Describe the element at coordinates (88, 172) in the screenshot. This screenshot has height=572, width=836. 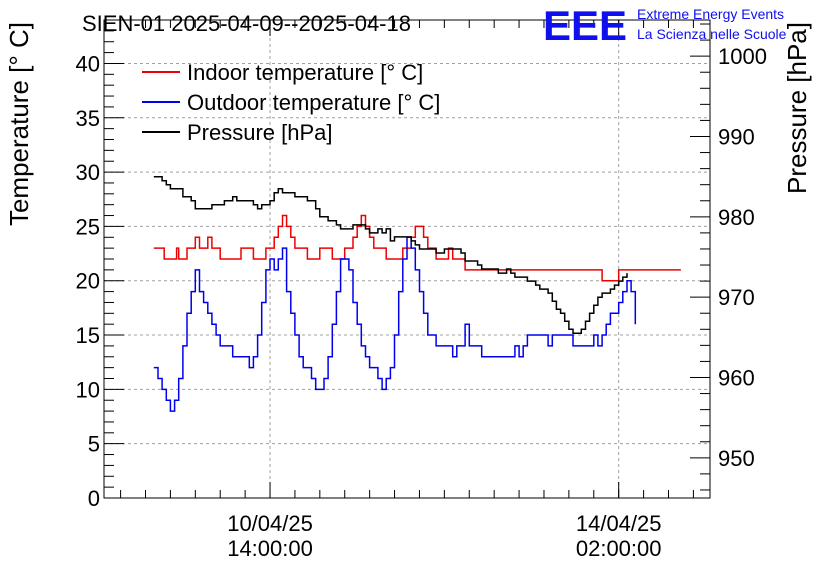
I see `y-left-tick-label-30: 30` at that location.